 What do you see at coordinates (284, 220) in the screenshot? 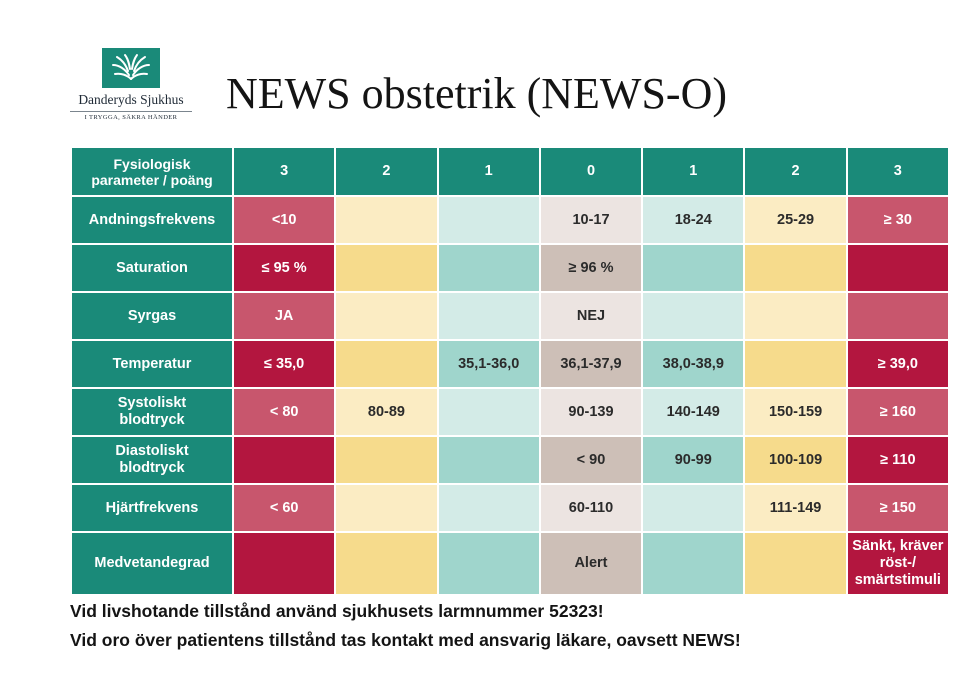
I see `score-cell: <10` at bounding box center [284, 220].